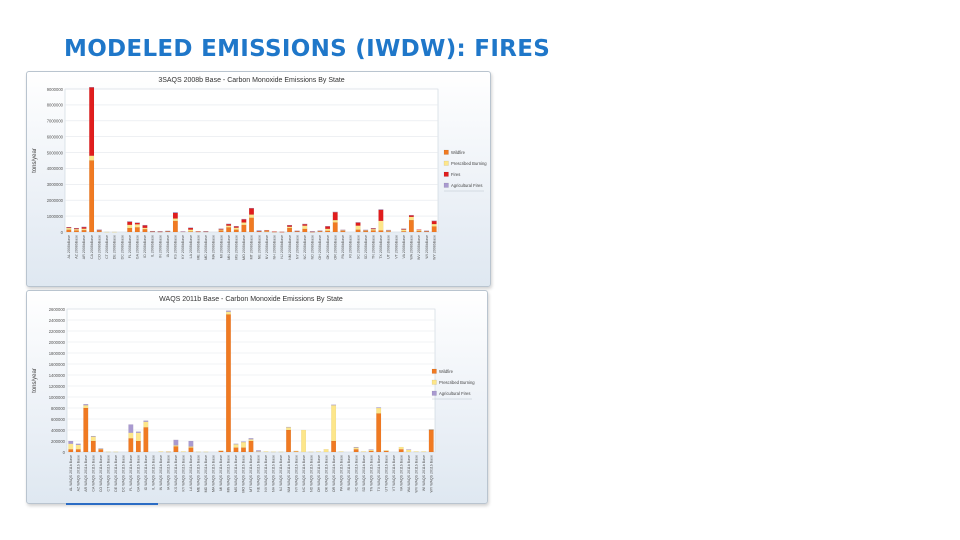 This screenshot has height=540, width=960. What do you see at coordinates (191, 443) in the screenshot?
I see `bar-la-agricultural-fires` at bounding box center [191, 443].